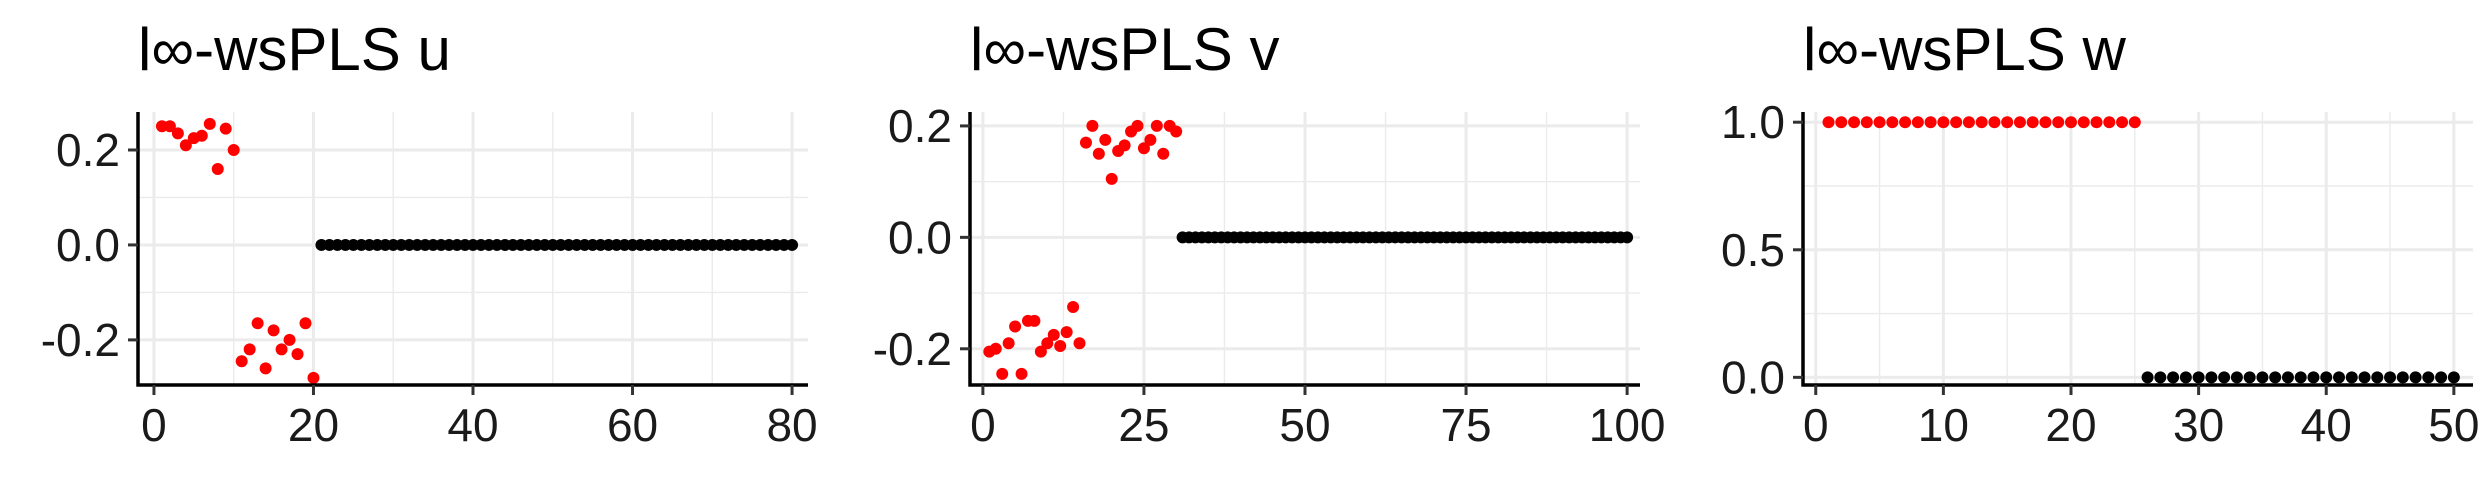 This screenshot has width=2490, height=480. I want to click on panel-title-w: l∞-wsPLS w, so click(1964, 49).